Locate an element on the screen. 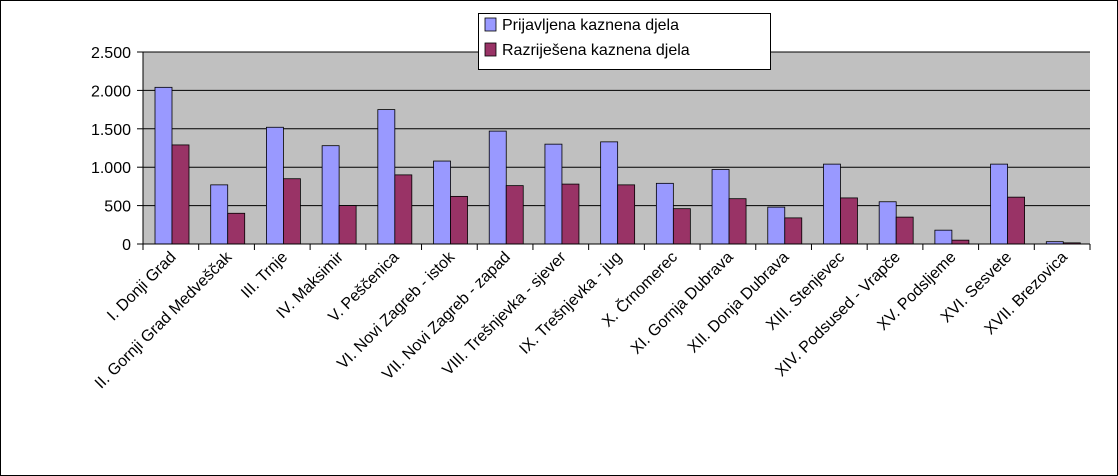 The width and height of the screenshot is (1118, 476). y-tick-label: 1.500 is located at coordinates (111, 130).